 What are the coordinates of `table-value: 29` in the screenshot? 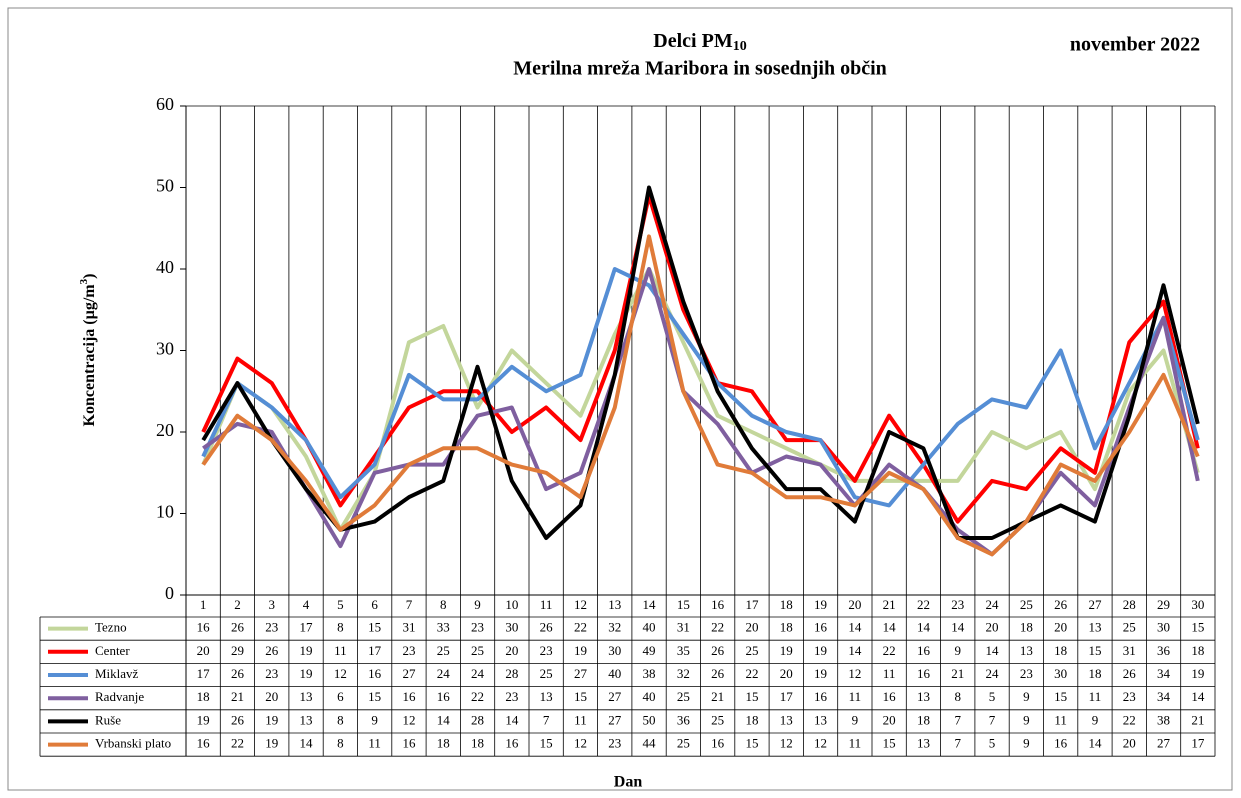 It's located at (237, 650).